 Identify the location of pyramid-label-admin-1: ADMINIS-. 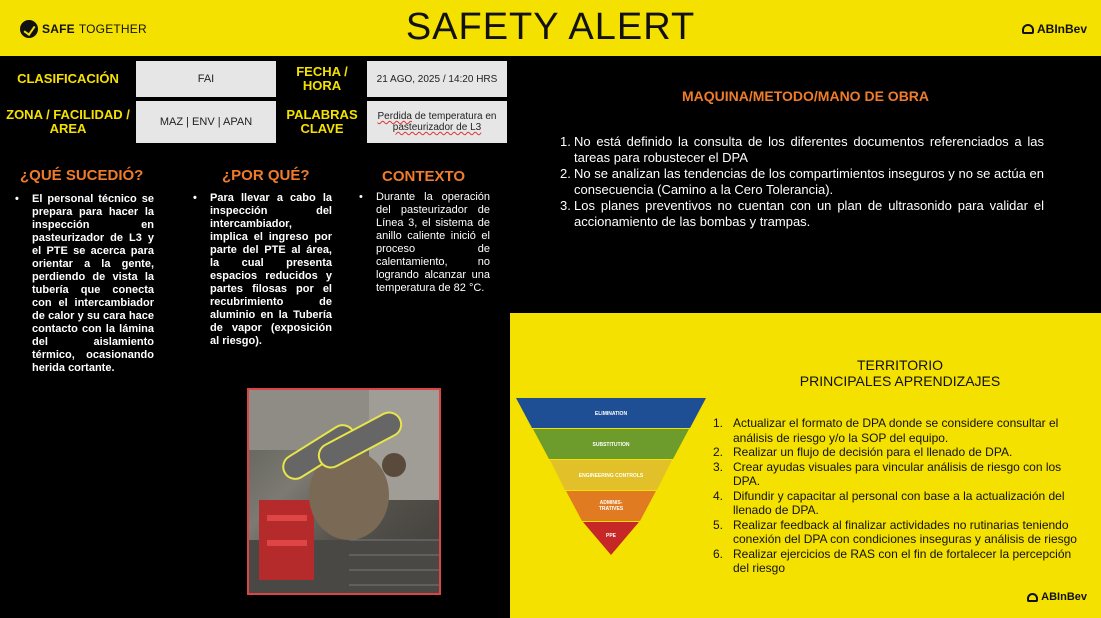
(611, 503).